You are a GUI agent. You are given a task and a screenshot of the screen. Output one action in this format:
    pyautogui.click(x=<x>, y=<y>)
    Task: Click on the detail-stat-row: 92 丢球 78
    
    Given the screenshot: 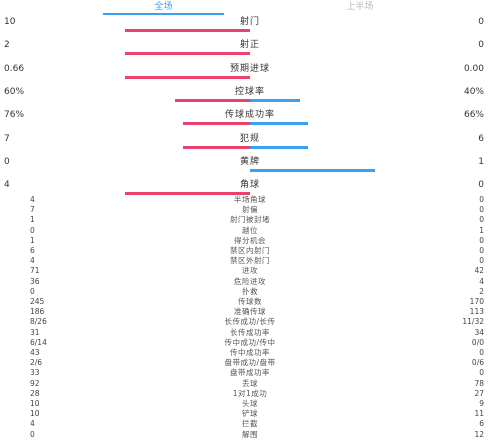 What is the action you would take?
    pyautogui.click(x=250, y=383)
    